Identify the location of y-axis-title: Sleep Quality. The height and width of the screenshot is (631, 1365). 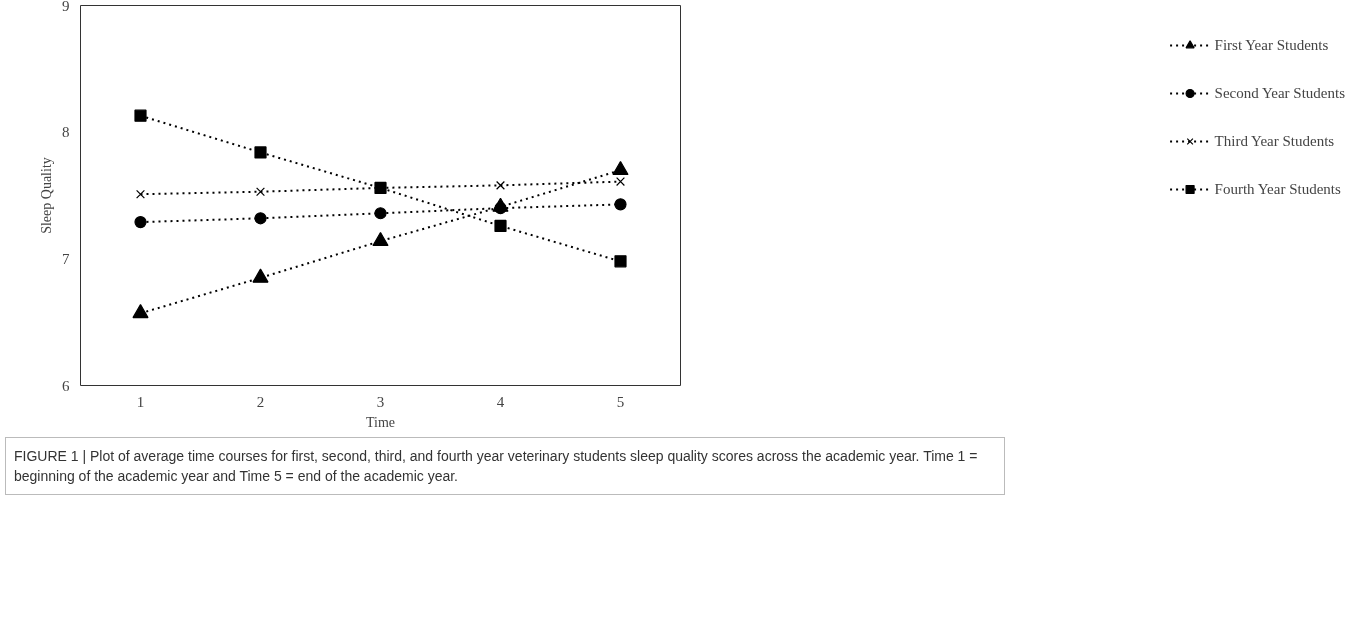
(46, 195).